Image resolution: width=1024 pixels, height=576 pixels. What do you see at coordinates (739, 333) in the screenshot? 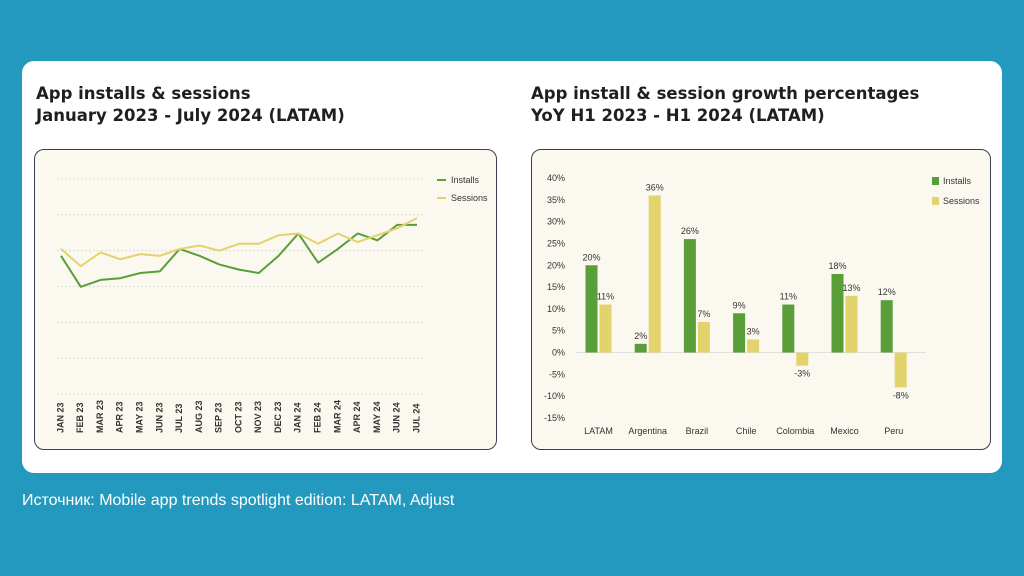
I see `bar-installs-chile` at bounding box center [739, 333].